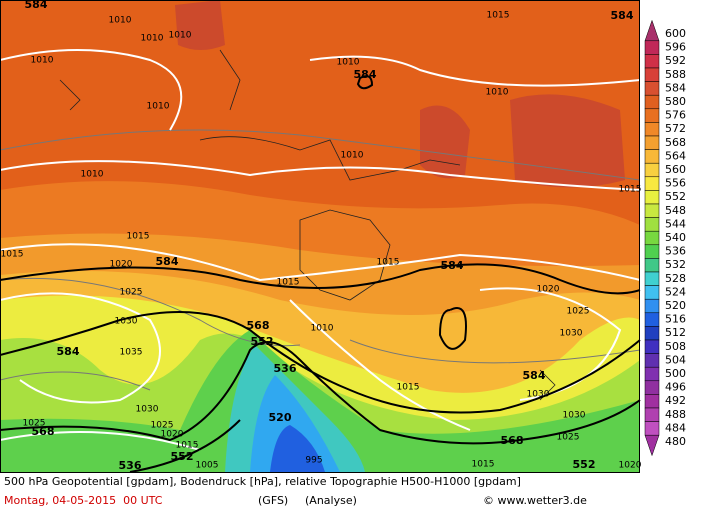 This screenshot has height=513, width=704. I want to click on colorbar-label: 528, so click(675, 278).